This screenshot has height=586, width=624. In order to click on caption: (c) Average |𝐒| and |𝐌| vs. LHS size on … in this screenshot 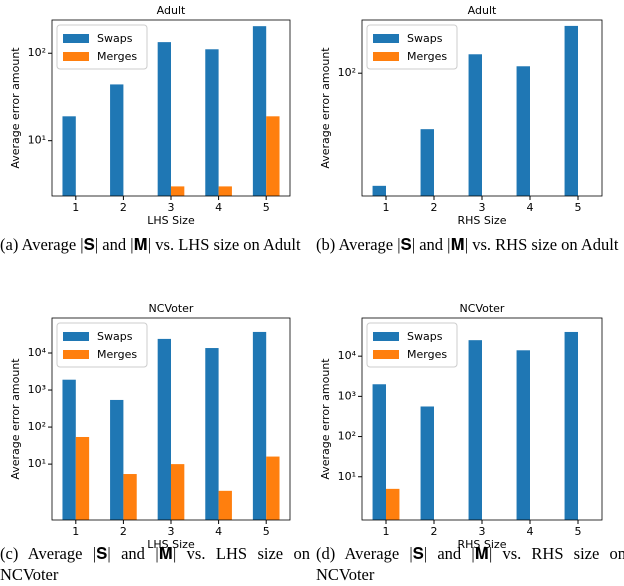, I will do `click(155, 564)`.